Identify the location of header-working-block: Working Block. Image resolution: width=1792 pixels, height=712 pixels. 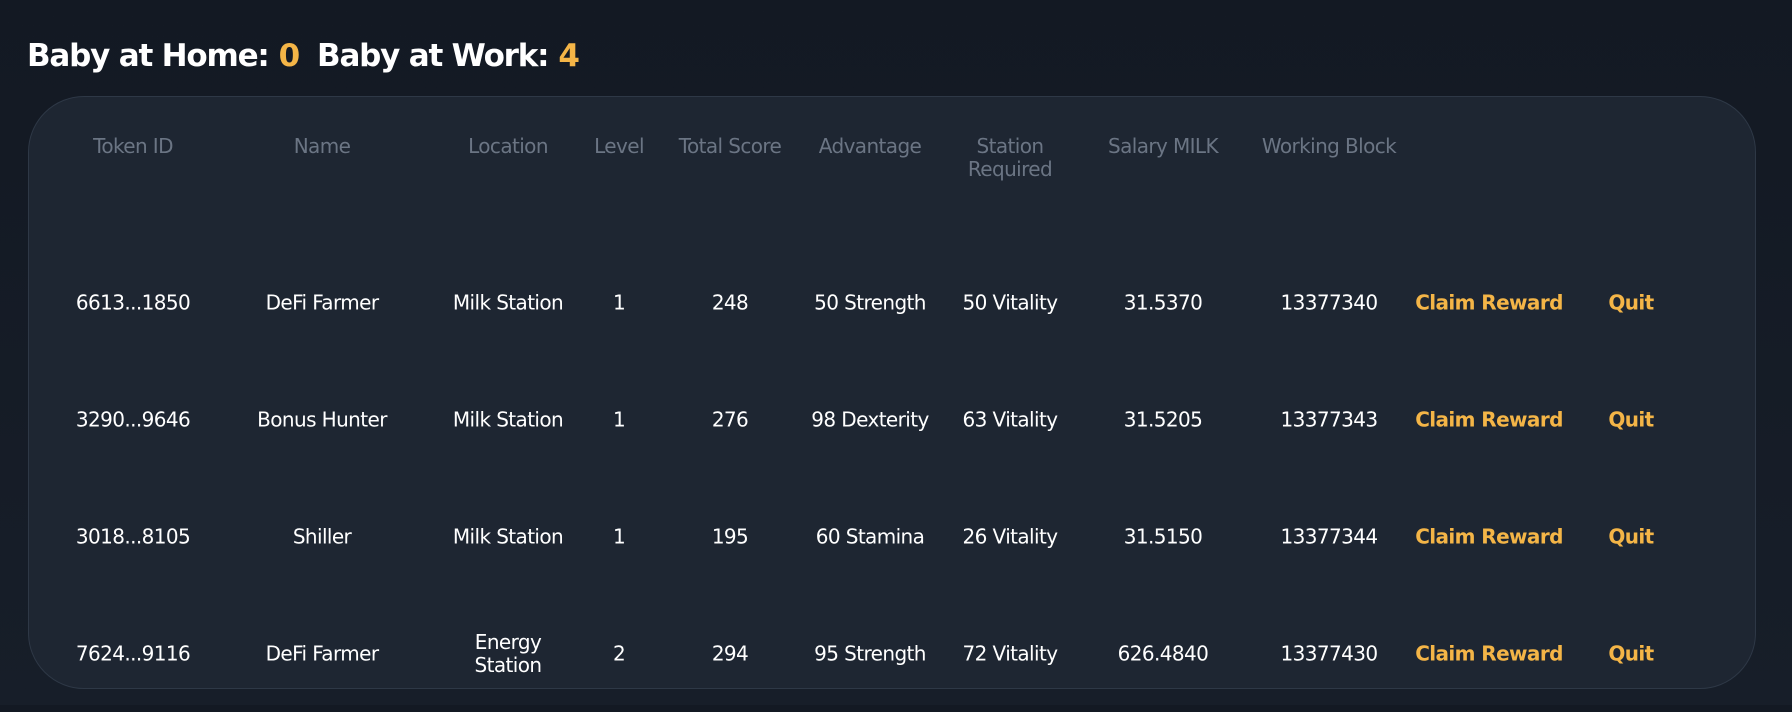
(1329, 146).